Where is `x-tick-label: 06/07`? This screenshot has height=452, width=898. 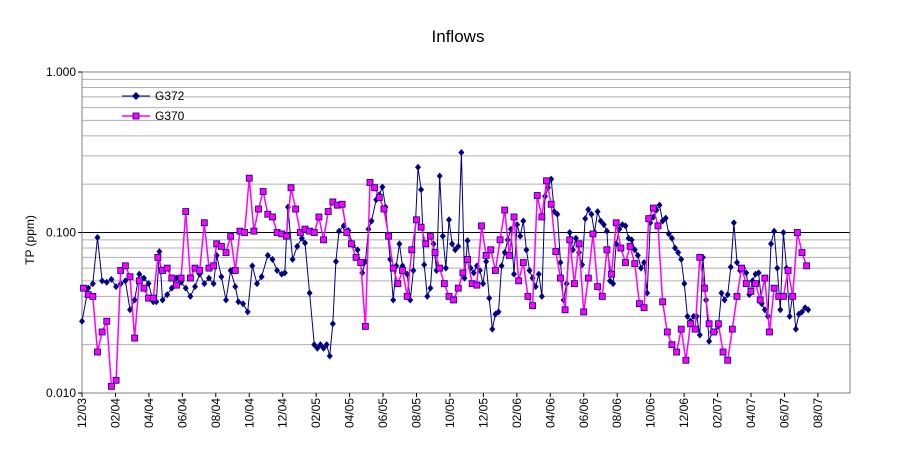
x-tick-label: 06/07 is located at coordinates (784, 413).